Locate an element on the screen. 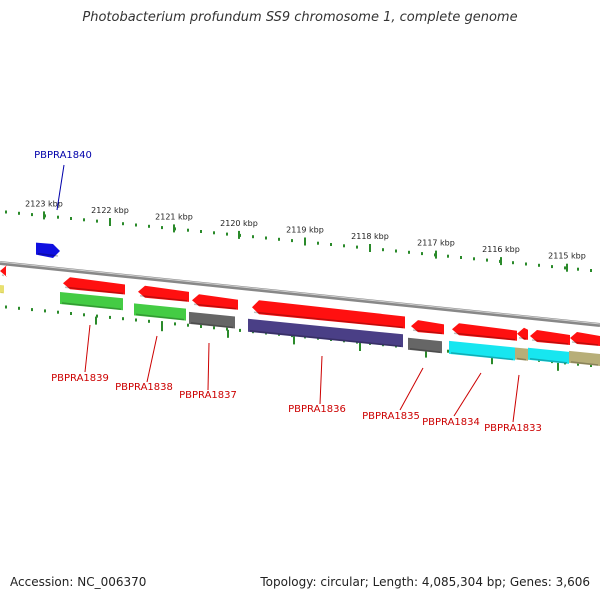 This screenshot has height=600, width=600. tick-label: 2121 kbp is located at coordinates (174, 216).